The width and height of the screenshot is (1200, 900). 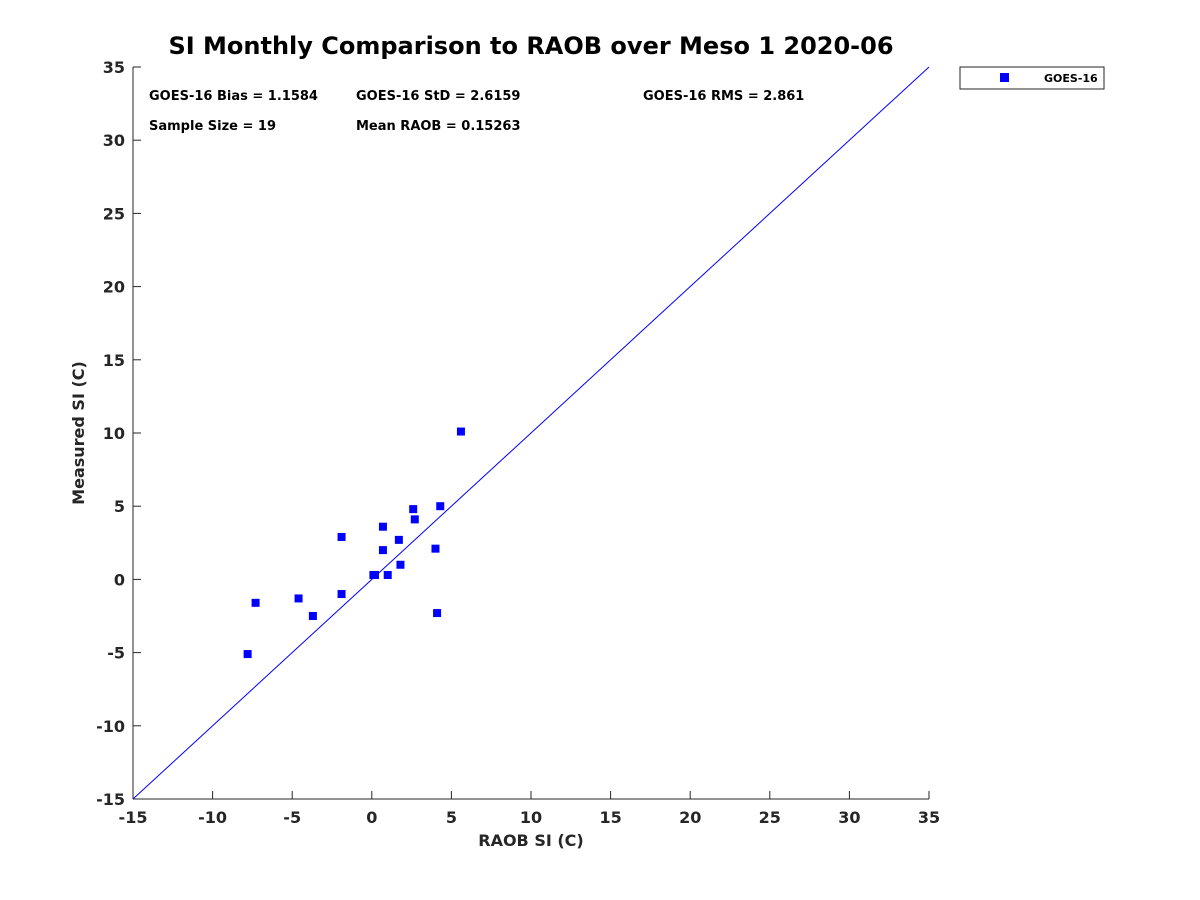 I want to click on mean-raob-annotation: Mean RAOB = 0.15263, so click(x=438, y=126).